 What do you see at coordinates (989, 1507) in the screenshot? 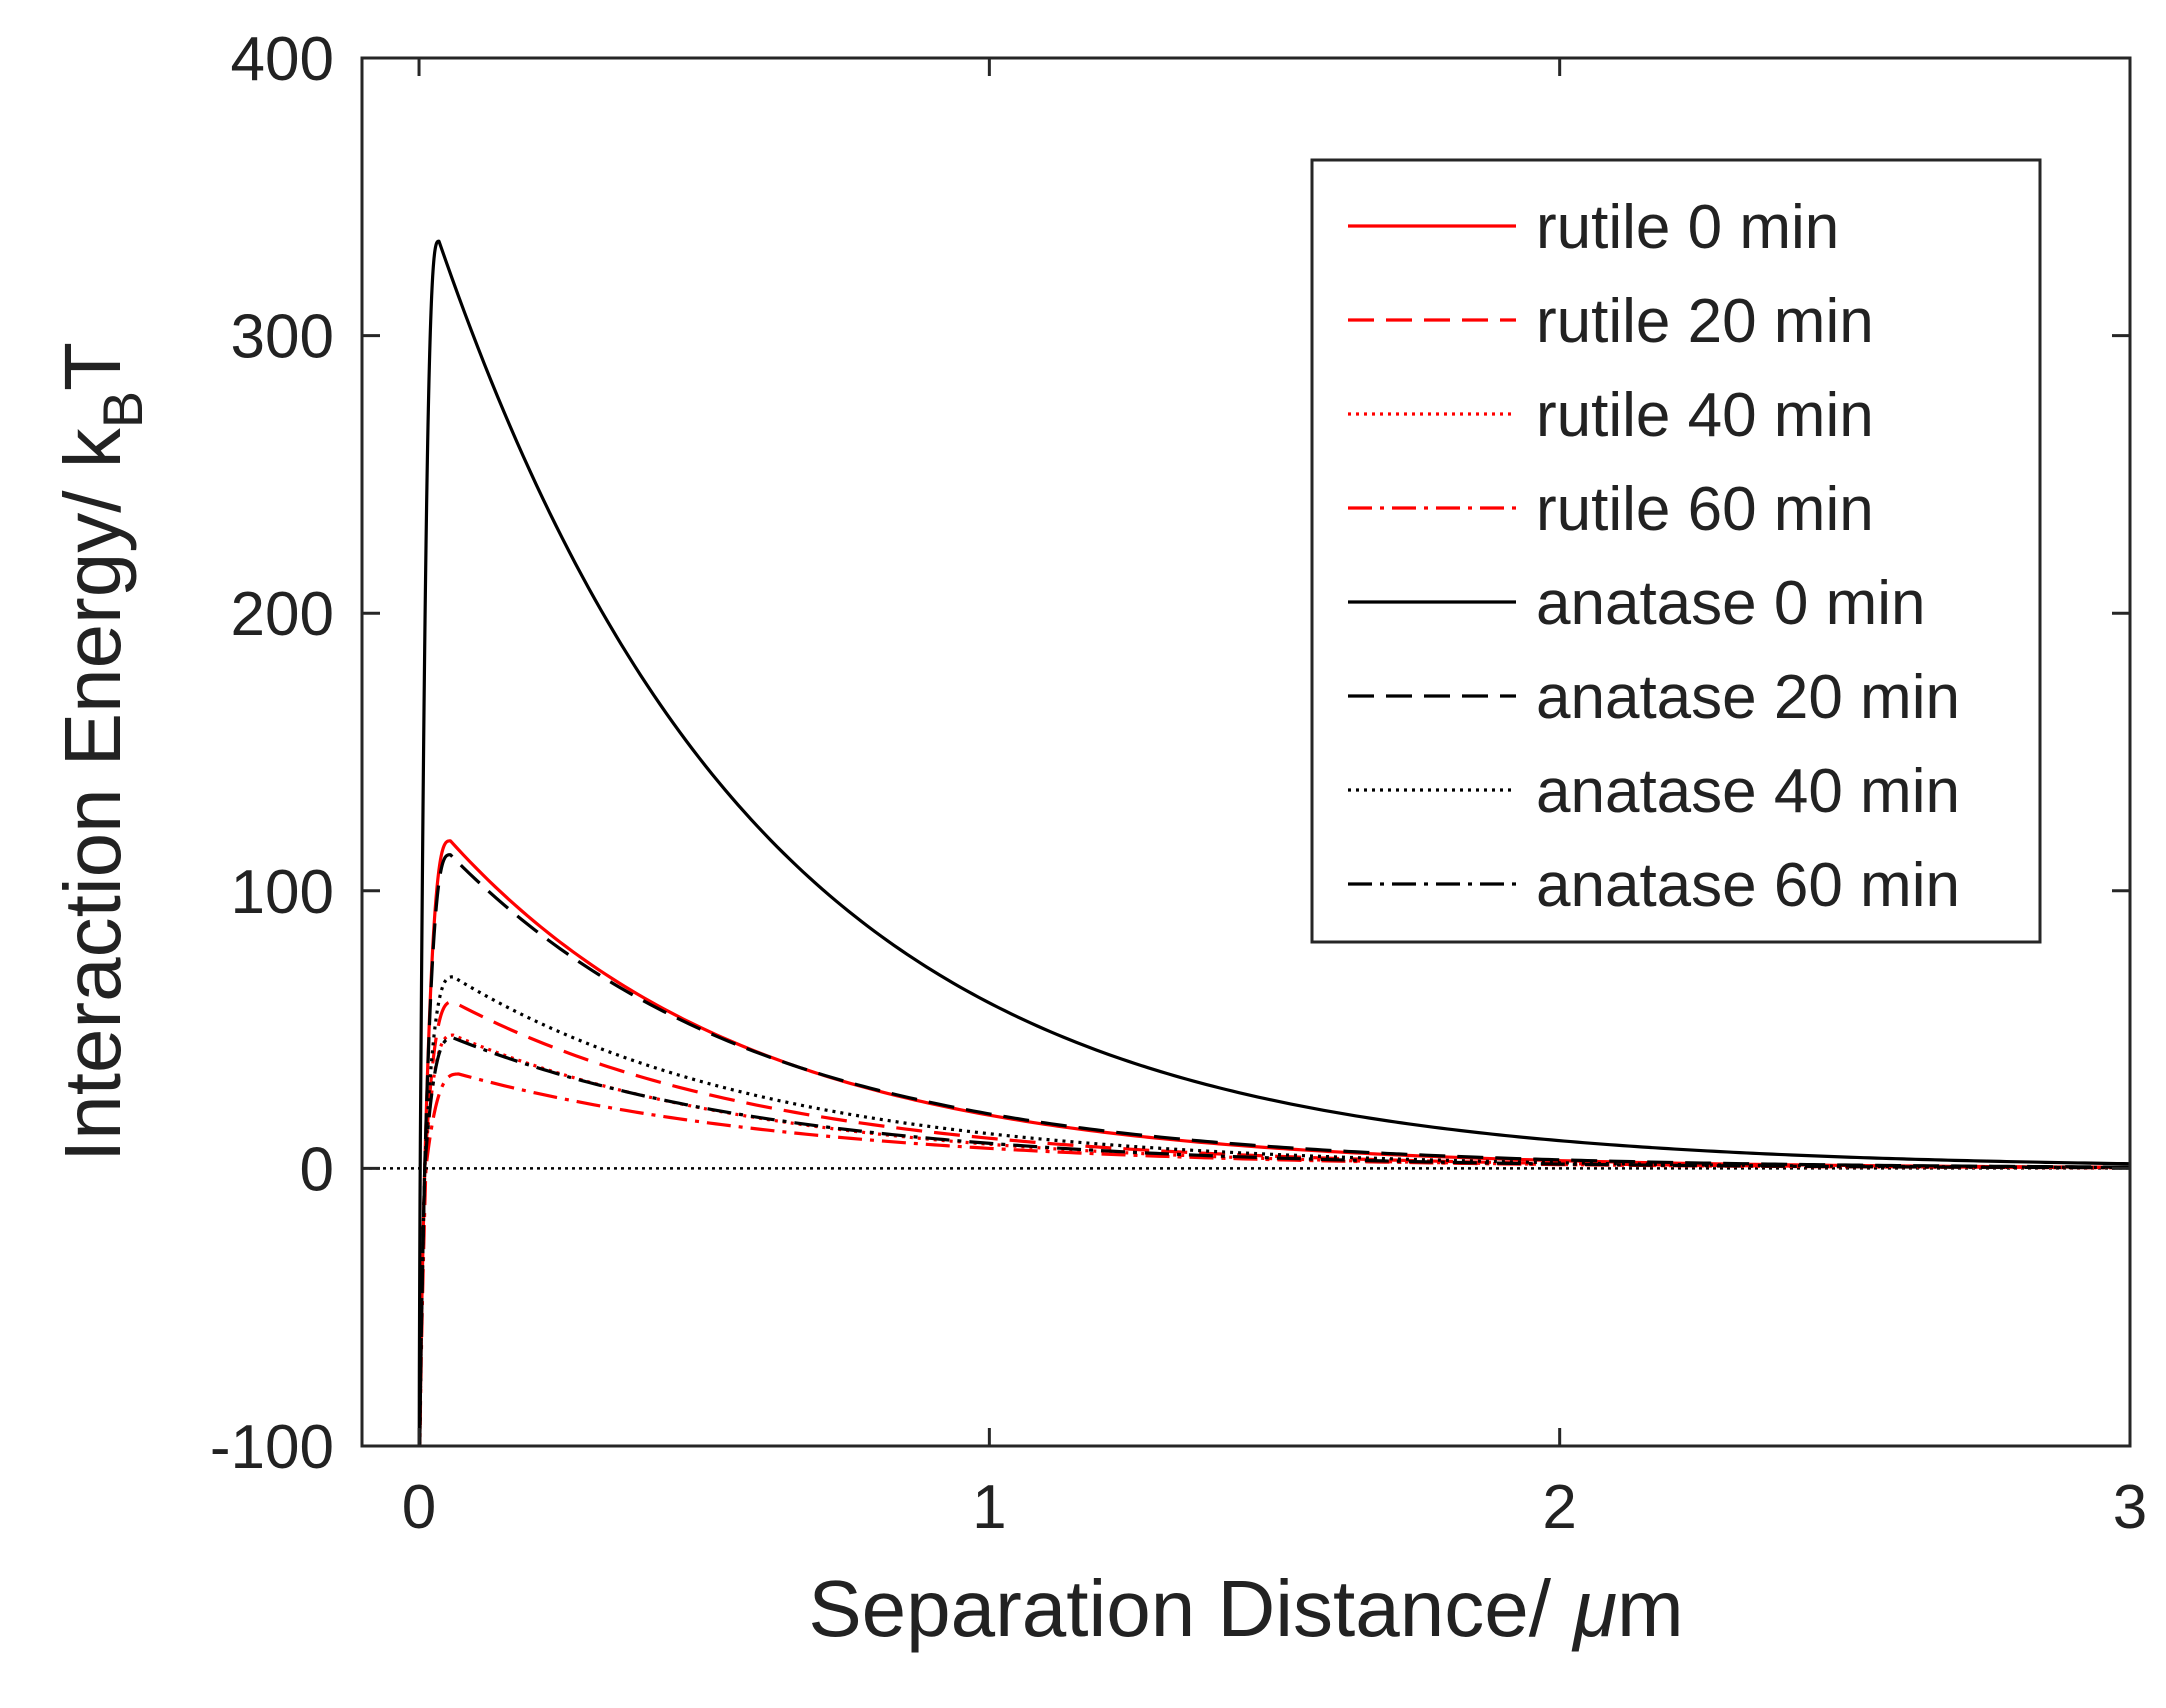
I see `x-tick-label: 1` at bounding box center [989, 1507].